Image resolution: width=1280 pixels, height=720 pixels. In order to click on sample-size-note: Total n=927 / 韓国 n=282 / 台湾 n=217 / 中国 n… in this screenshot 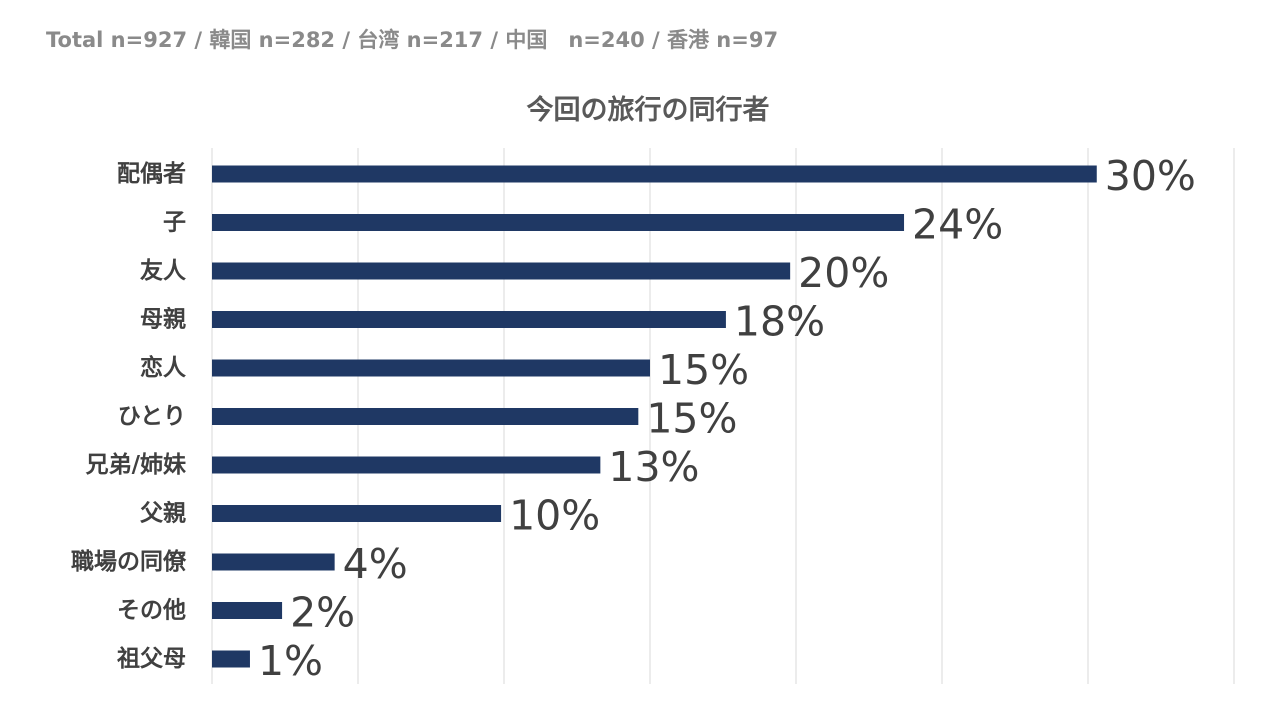, I will do `click(412, 40)`.